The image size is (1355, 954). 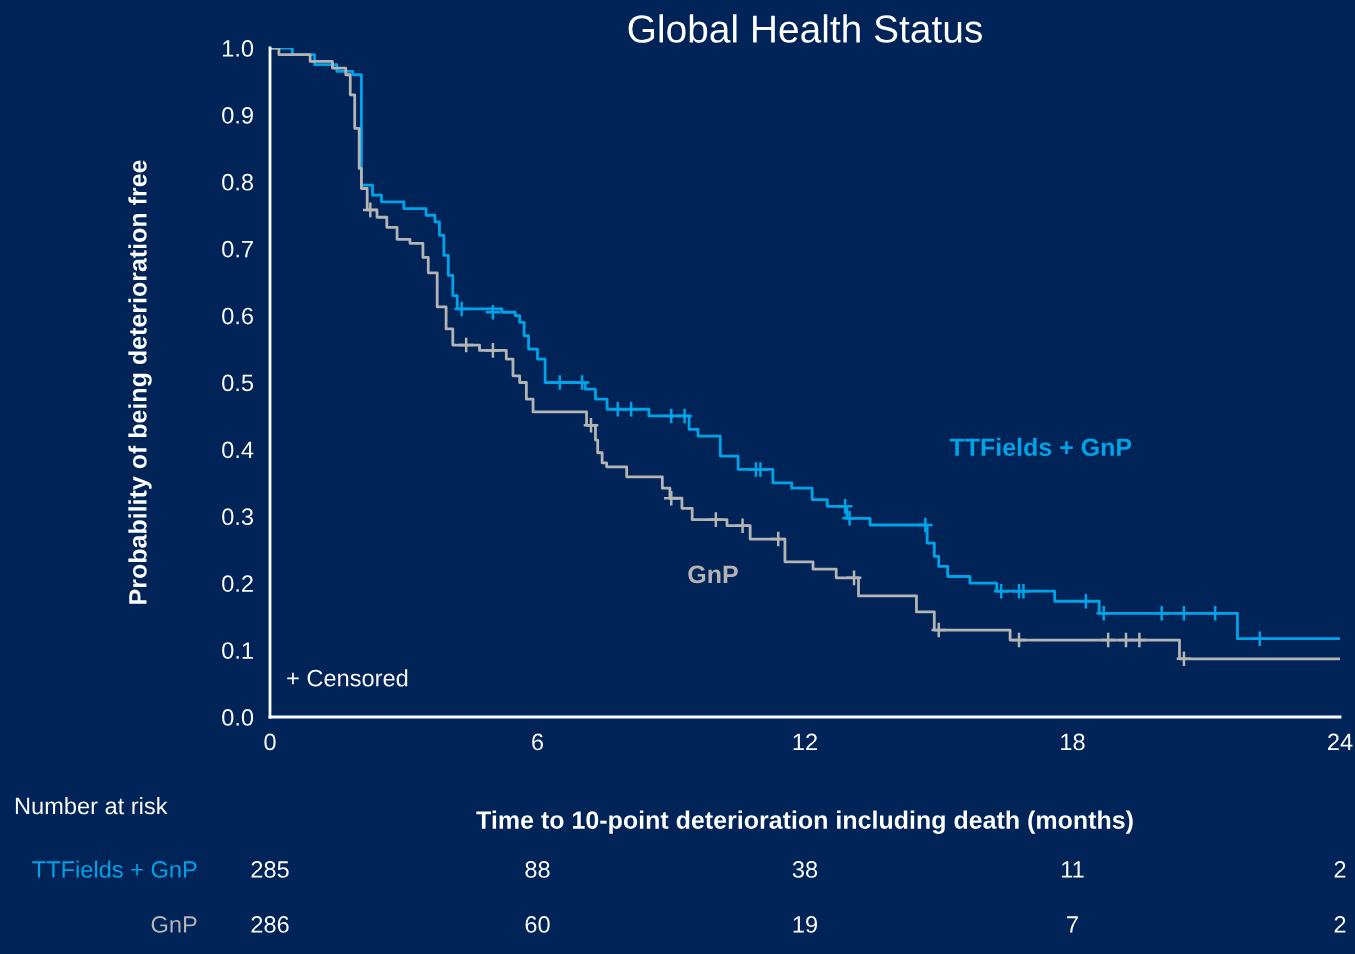 I want to click on data-label: 60, so click(x=537, y=924).